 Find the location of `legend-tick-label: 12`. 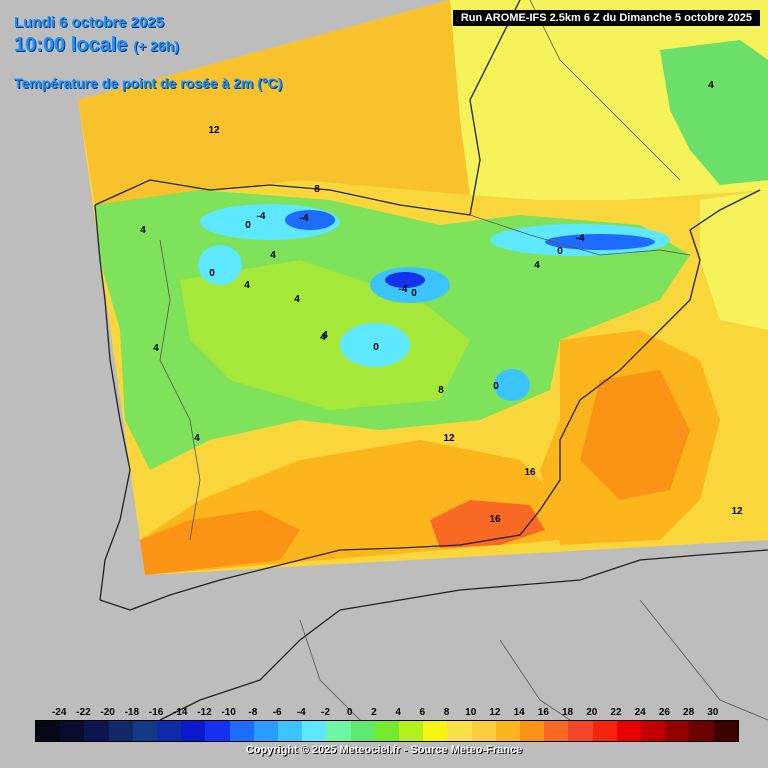

legend-tick-label: 12 is located at coordinates (495, 712).